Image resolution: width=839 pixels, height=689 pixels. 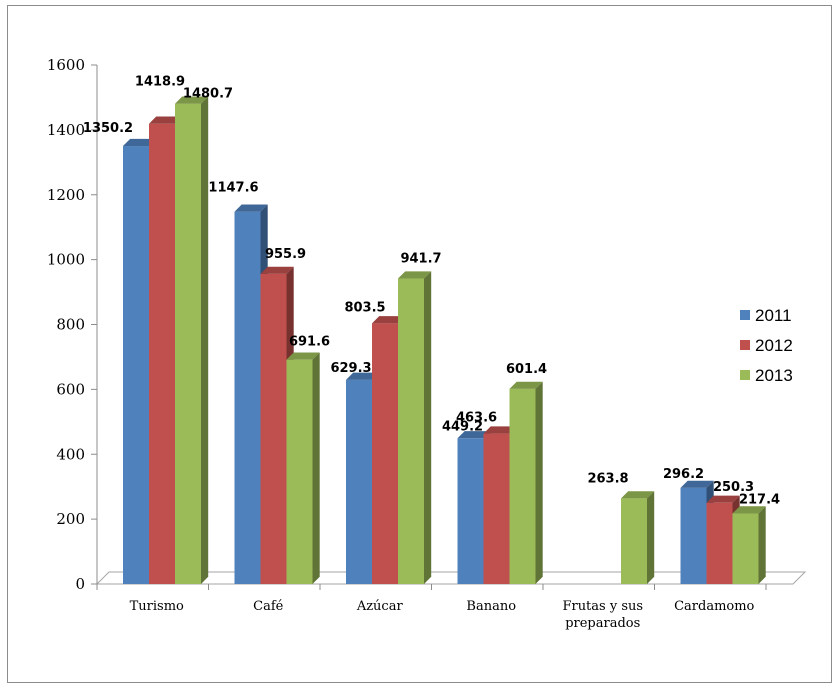 I want to click on data-label: 601.4, so click(x=526, y=369).